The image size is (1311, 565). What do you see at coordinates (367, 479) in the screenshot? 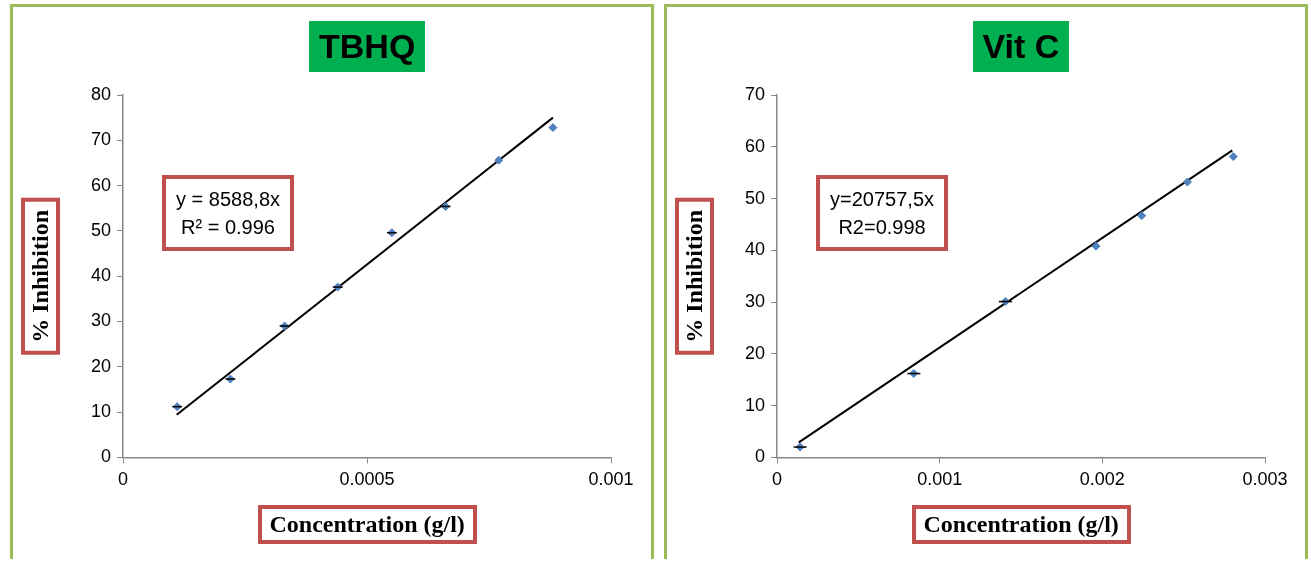
I see `x-tick-label: 0.0005` at bounding box center [367, 479].